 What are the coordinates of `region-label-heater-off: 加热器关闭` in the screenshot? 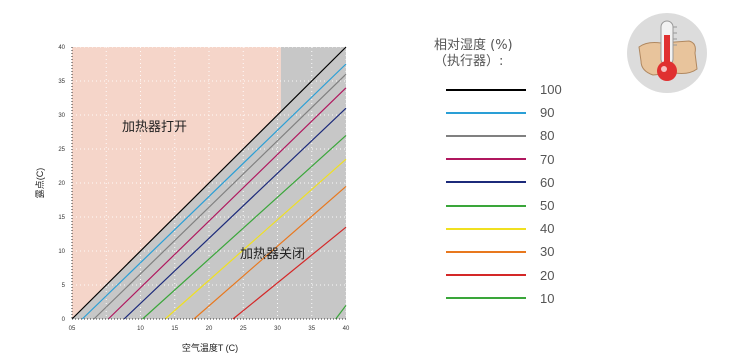 It's located at (272, 254).